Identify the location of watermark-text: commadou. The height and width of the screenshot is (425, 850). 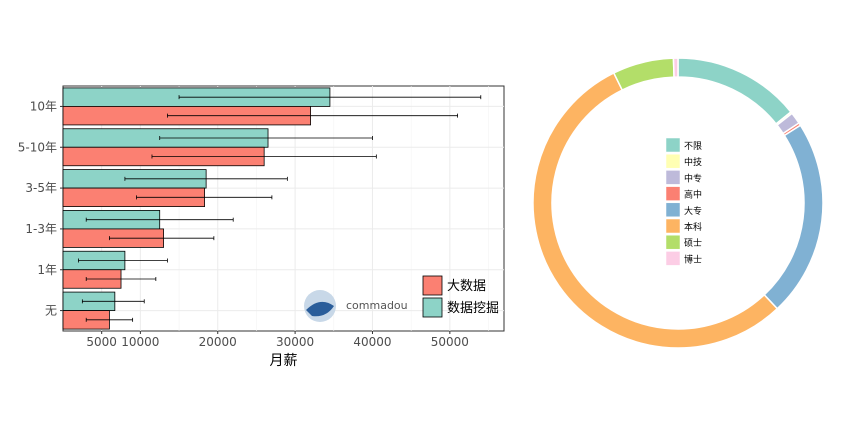
(377, 305).